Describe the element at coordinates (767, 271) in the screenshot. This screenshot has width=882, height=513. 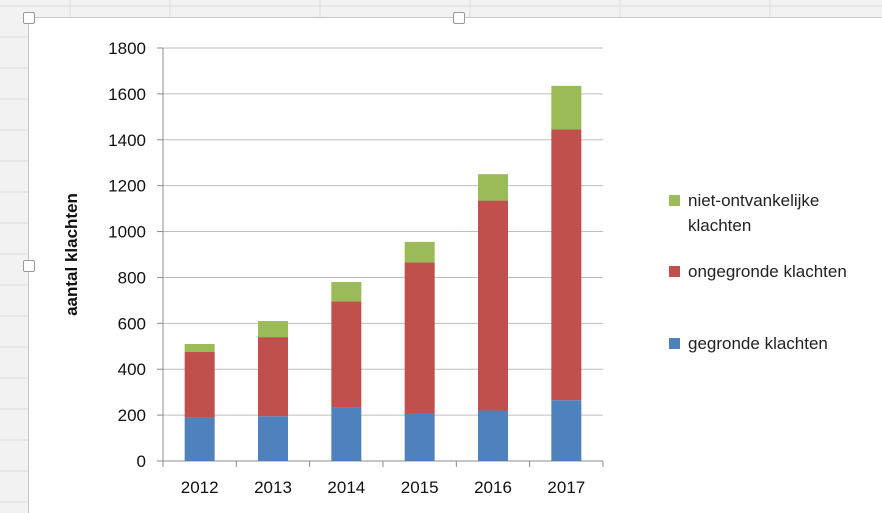
I see `legend-label: ongegronde klachten` at that location.